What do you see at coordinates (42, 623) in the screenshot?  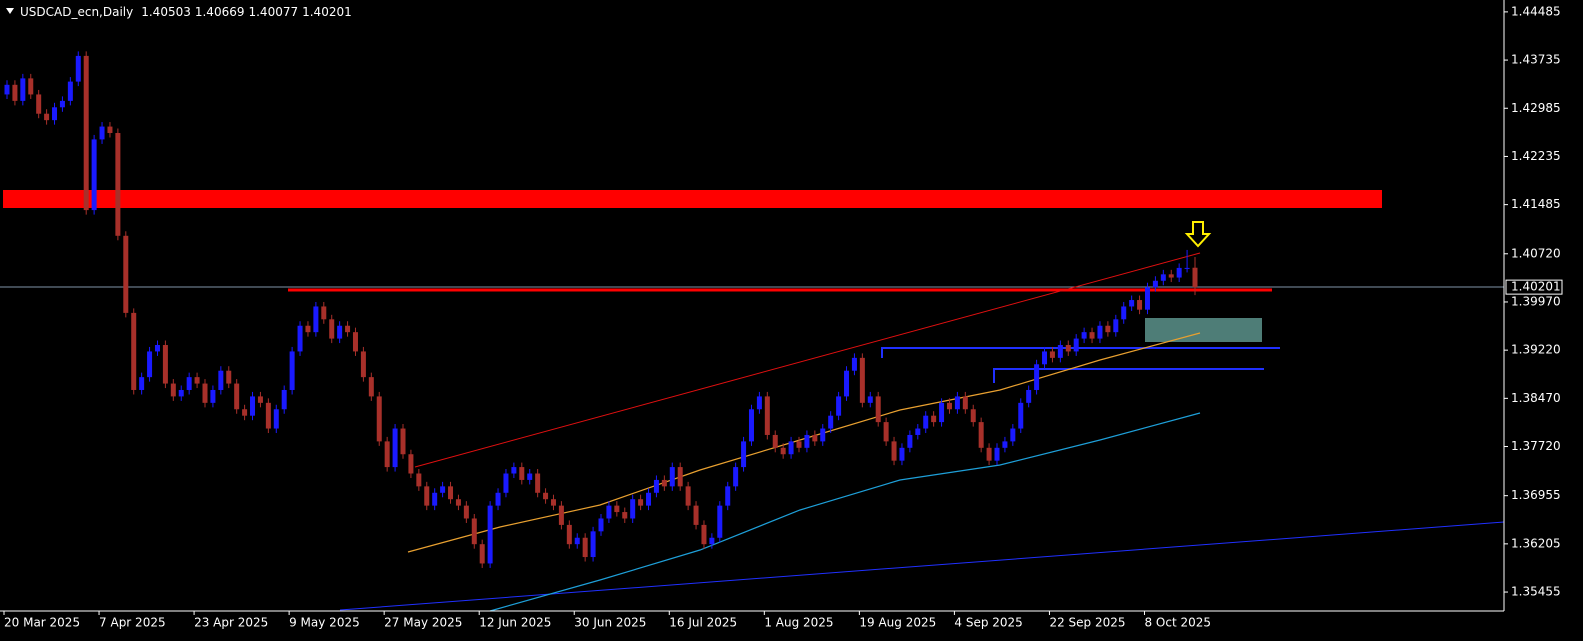 I see `x-tick-label: 20 Mar 2025` at bounding box center [42, 623].